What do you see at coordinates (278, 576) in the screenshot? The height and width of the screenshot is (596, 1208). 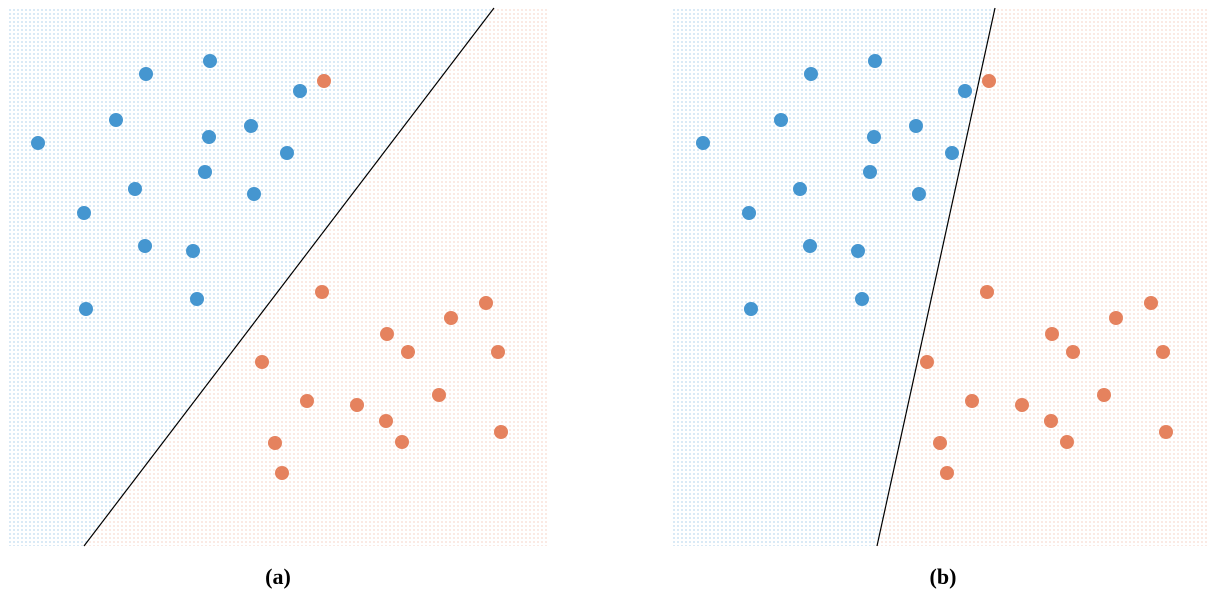 I see `panel-caption: (a)` at bounding box center [278, 576].